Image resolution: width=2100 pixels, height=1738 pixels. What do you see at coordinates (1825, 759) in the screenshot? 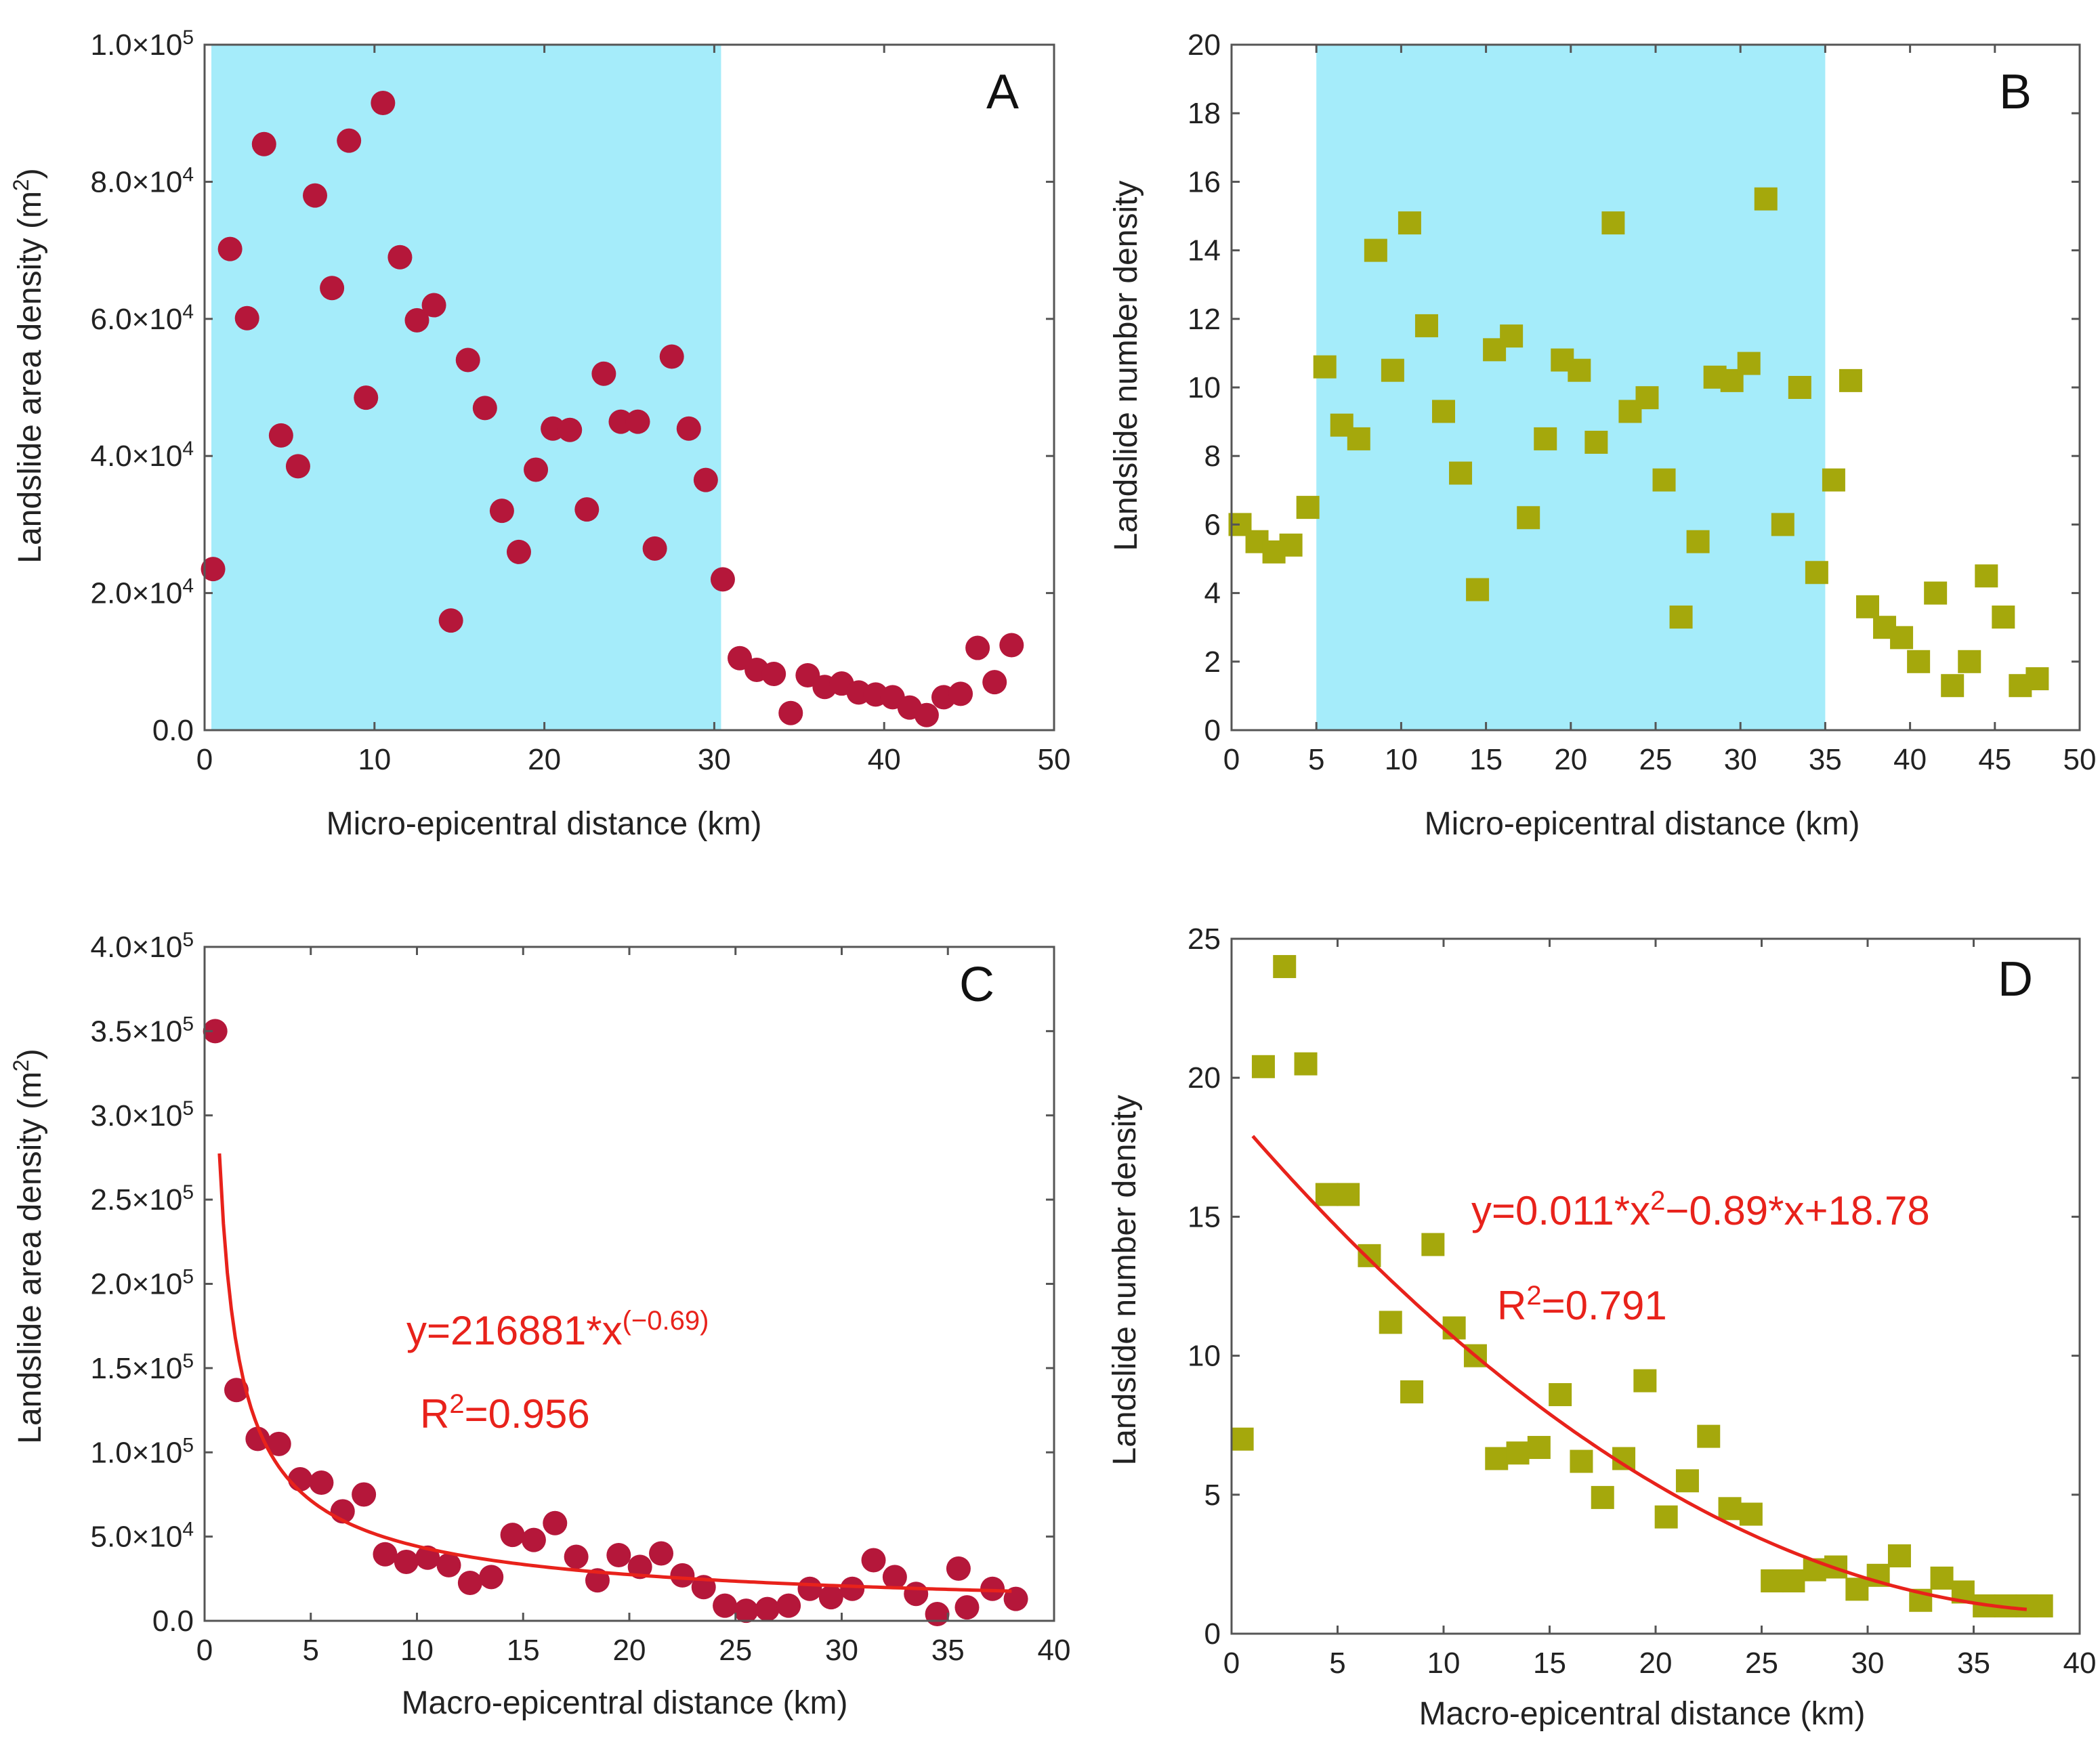
I see `panel-b-x-tick-label: 35` at bounding box center [1825, 759].